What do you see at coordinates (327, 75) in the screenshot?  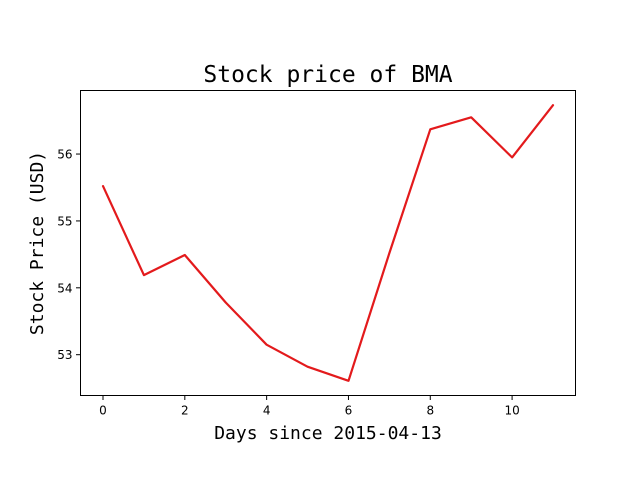 I see `chart-title: Stock price of BMA` at bounding box center [327, 75].